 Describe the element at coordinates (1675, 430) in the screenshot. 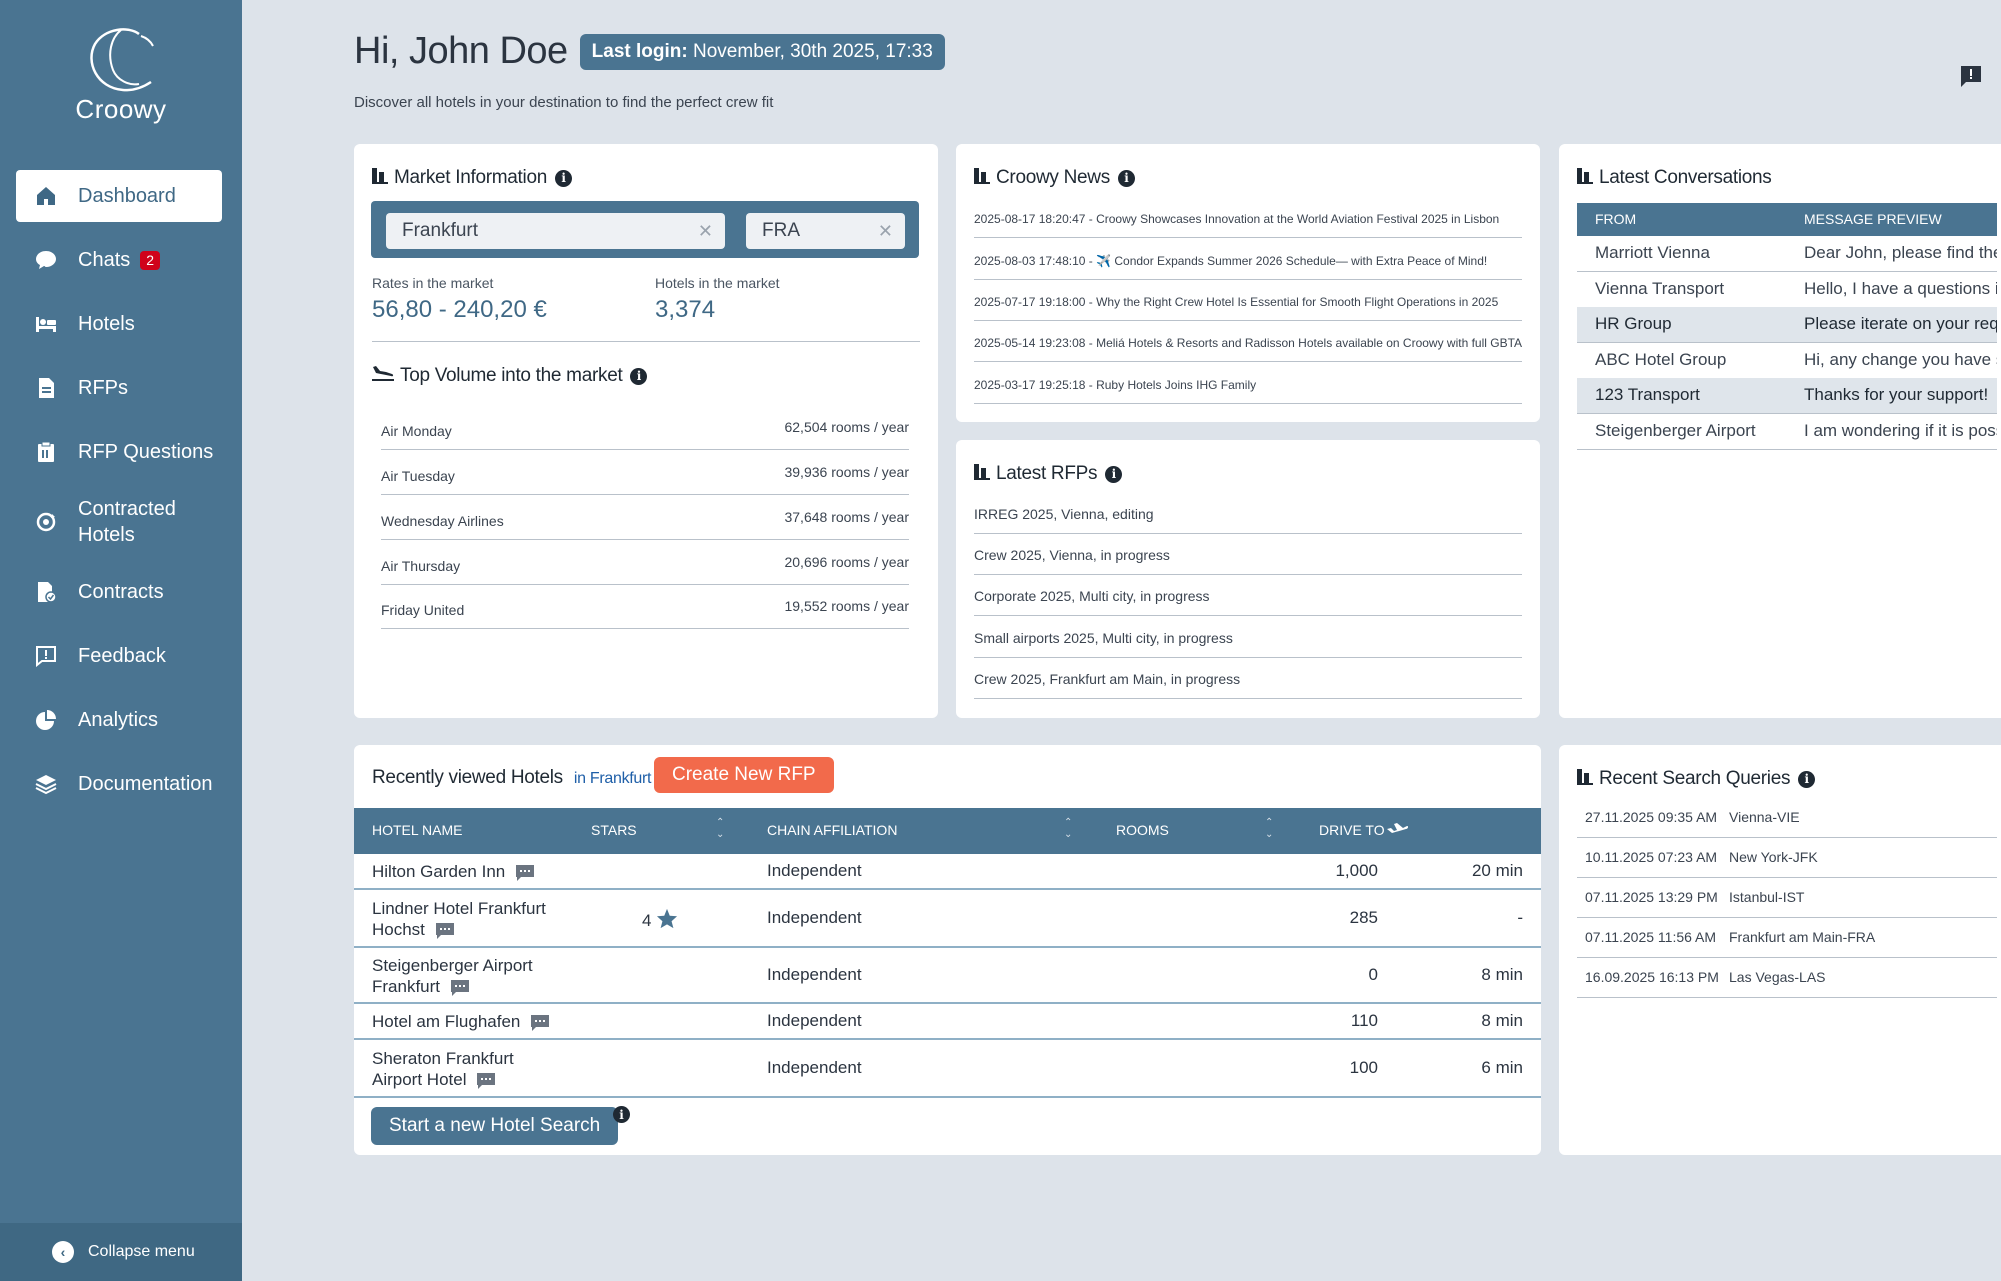

I see `conversation-from: Steigenberger Airport` at that location.